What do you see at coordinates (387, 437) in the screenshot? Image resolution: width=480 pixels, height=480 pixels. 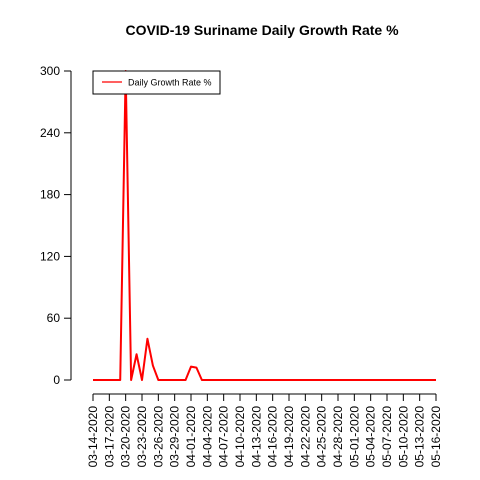 I see `x-tick-label: 05-07-2020` at bounding box center [387, 437].